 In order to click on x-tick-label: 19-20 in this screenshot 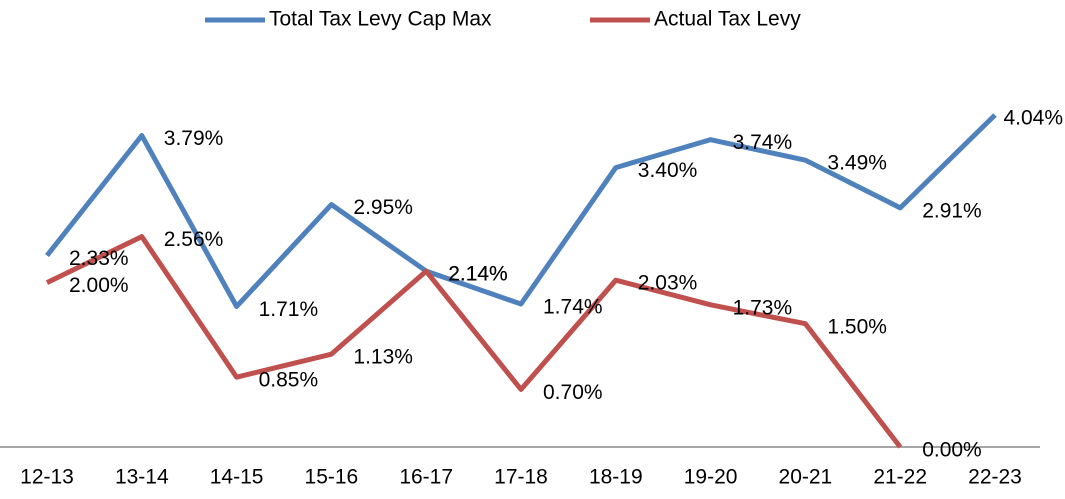, I will do `click(711, 477)`.